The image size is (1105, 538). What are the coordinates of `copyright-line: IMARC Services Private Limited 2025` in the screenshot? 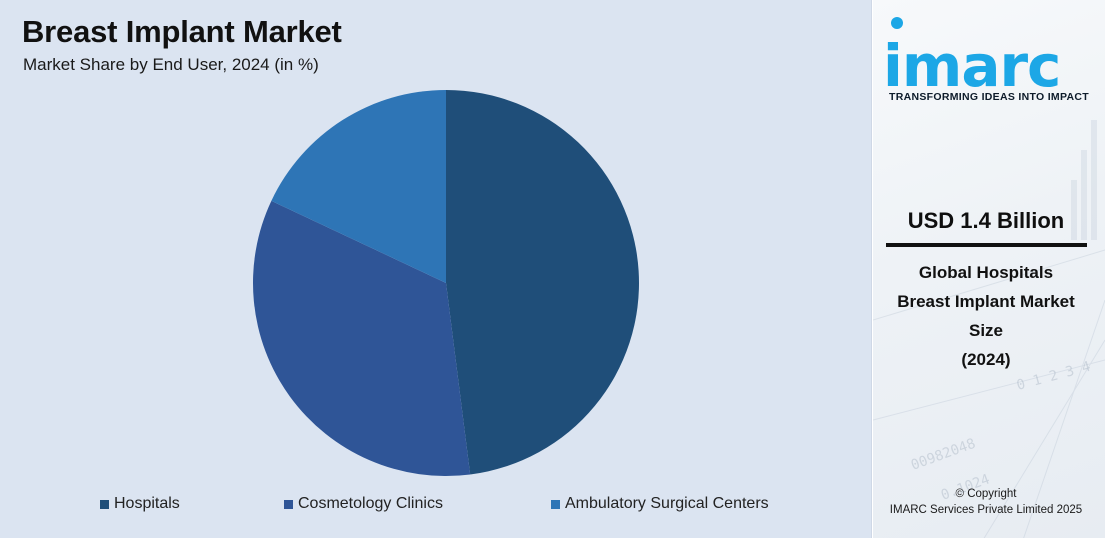 It's located at (986, 510).